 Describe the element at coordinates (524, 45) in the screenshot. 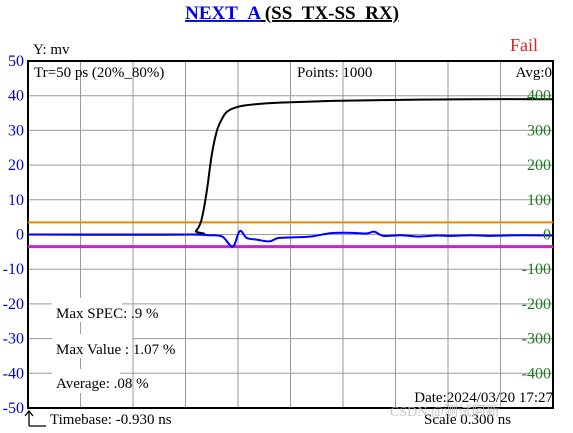

I see `fail-status: Fail` at that location.